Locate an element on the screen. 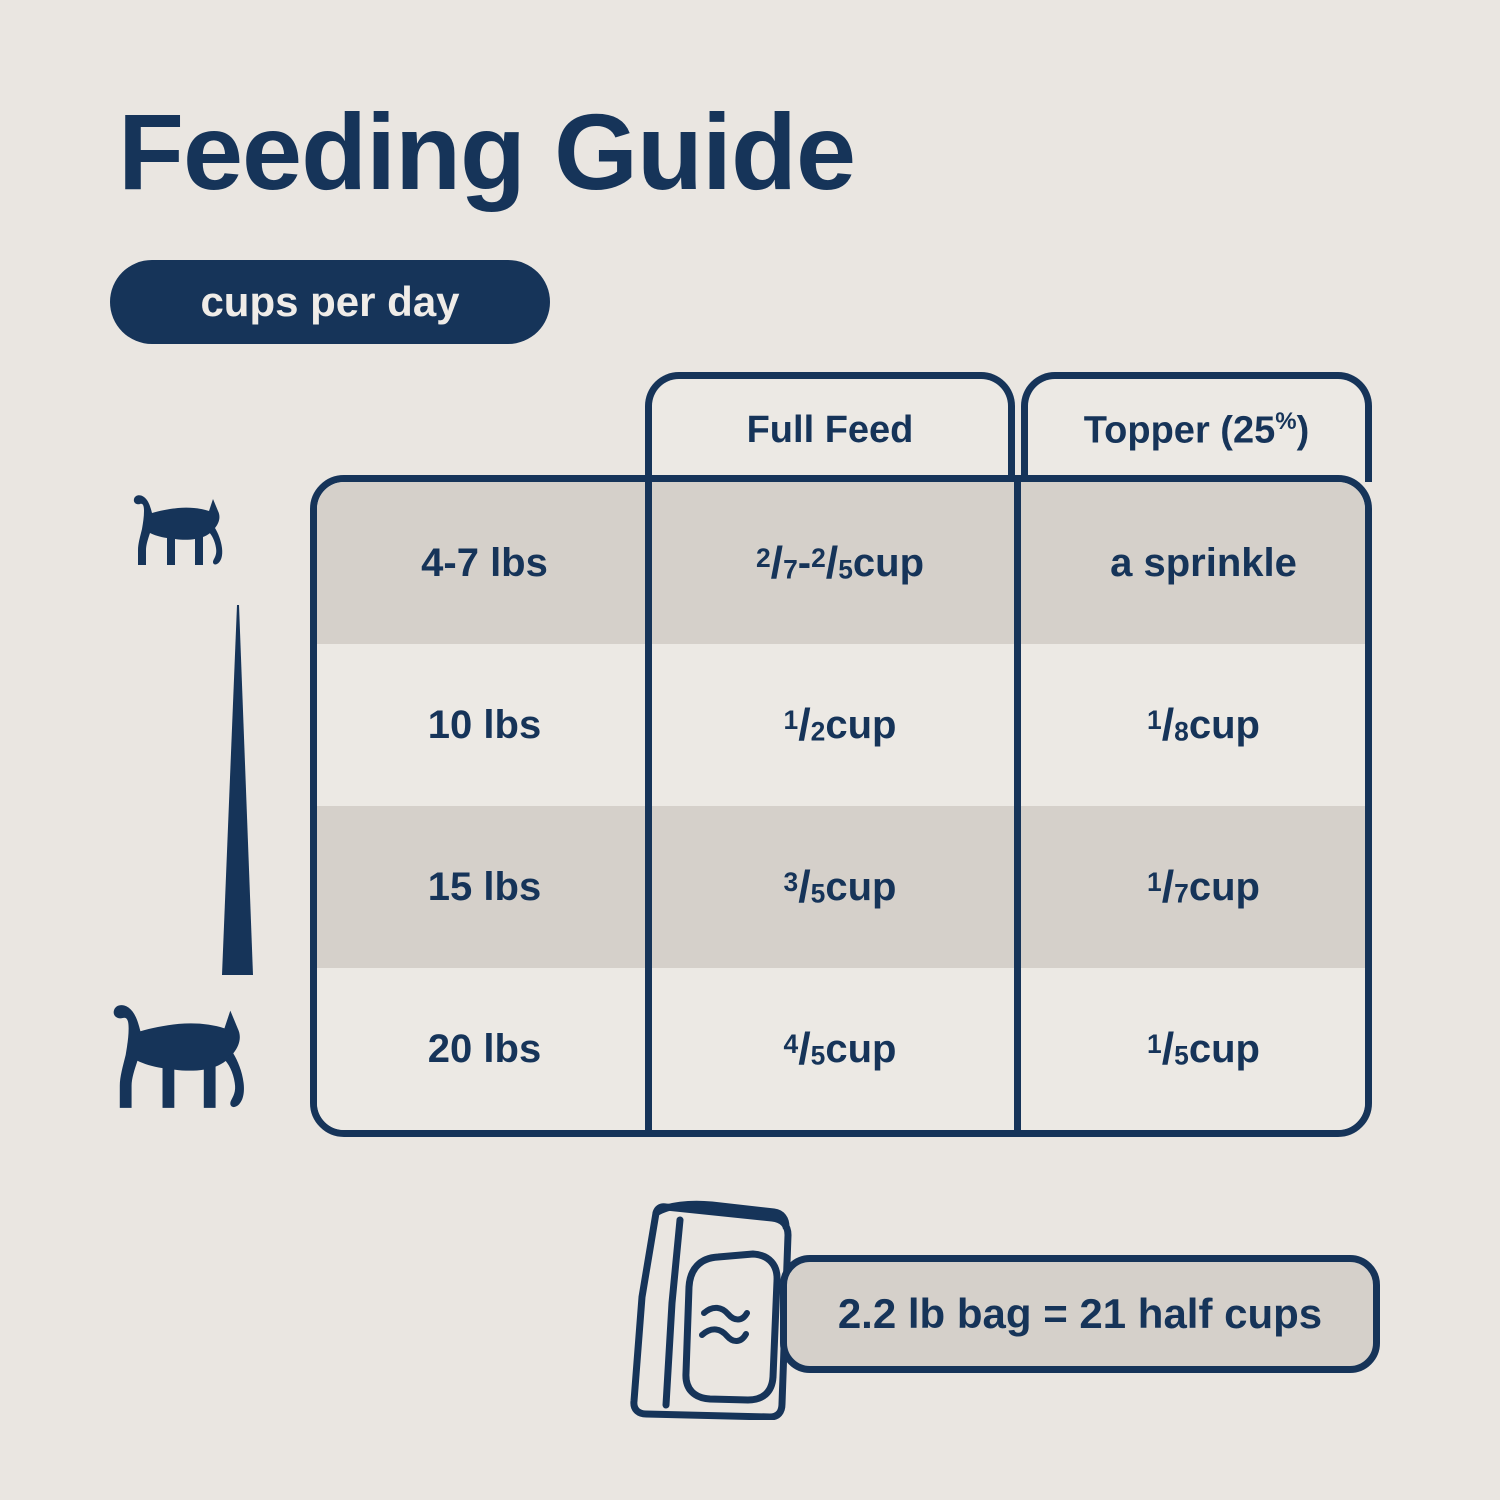  bag-note-label: 2.2 lb bag = 21 half cups is located at coordinates (1080, 1313).